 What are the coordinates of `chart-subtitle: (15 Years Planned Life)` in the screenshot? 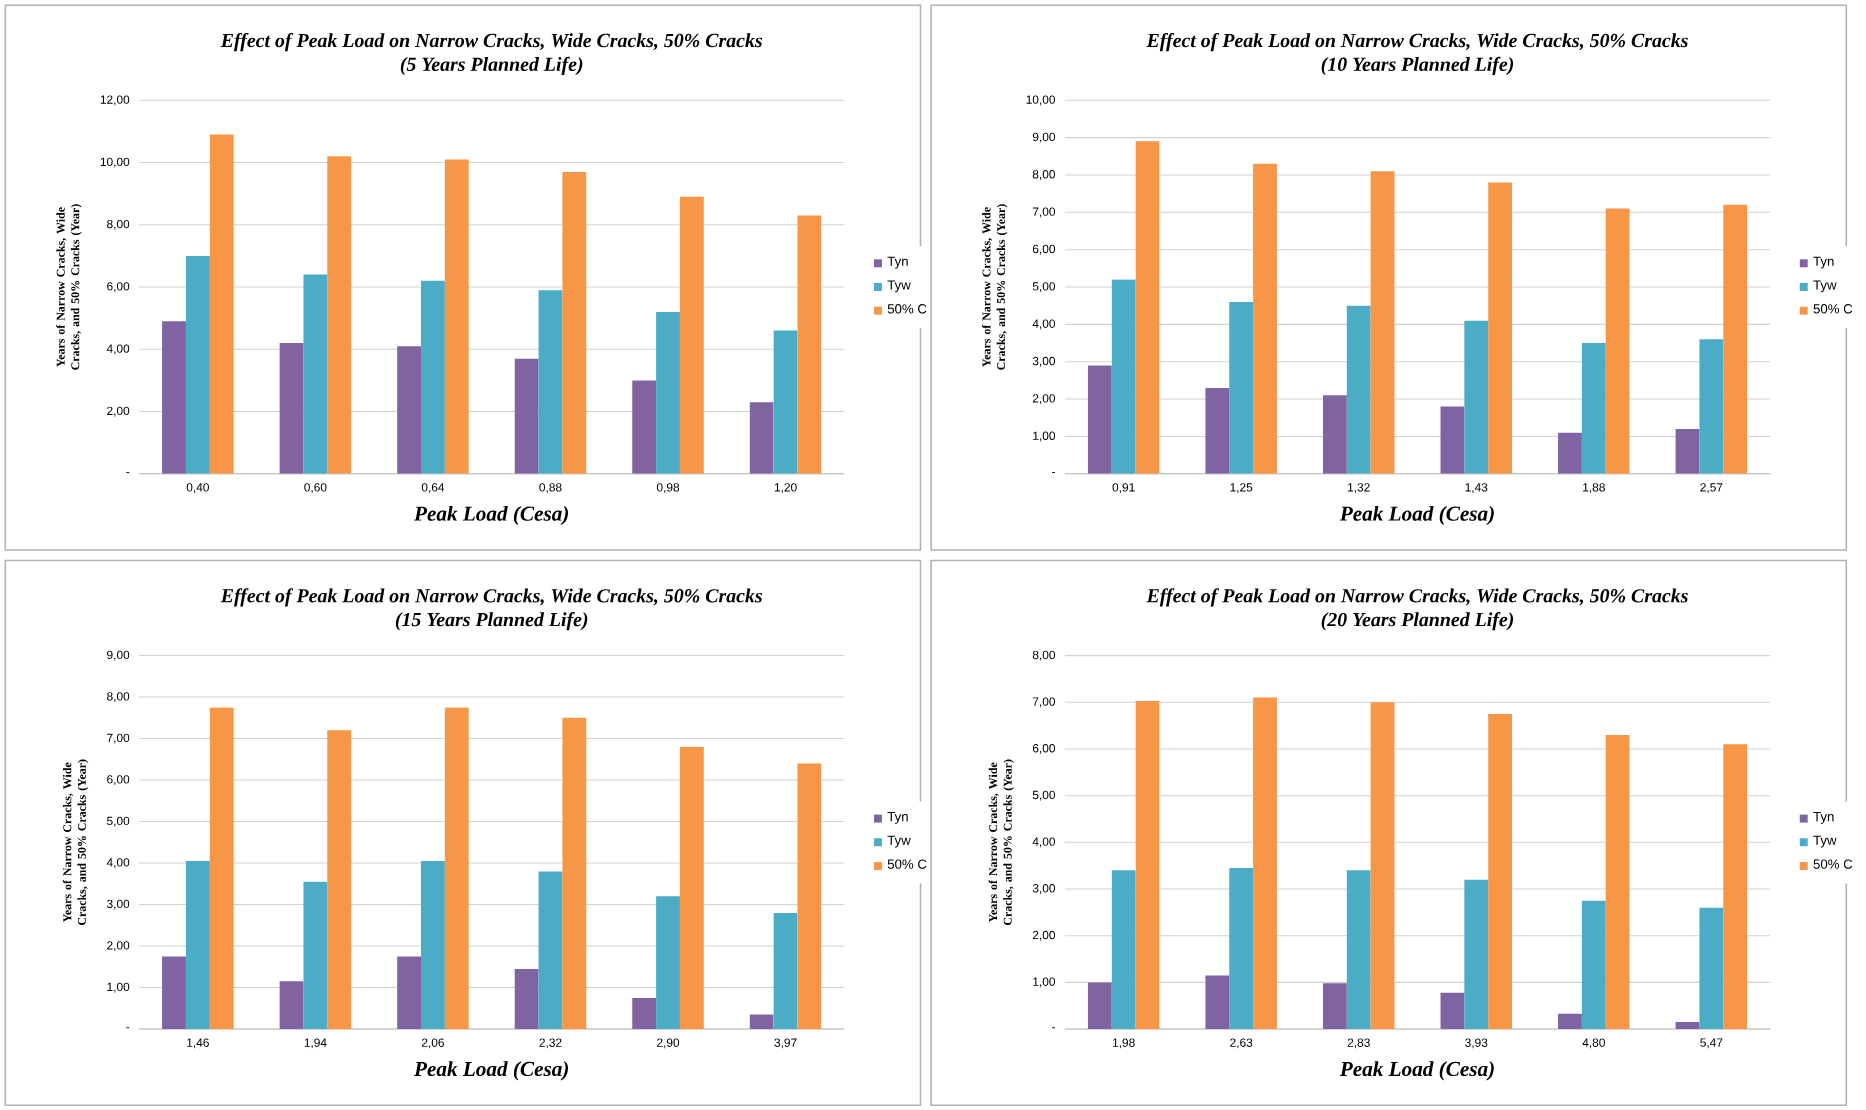 It's located at (491, 621).